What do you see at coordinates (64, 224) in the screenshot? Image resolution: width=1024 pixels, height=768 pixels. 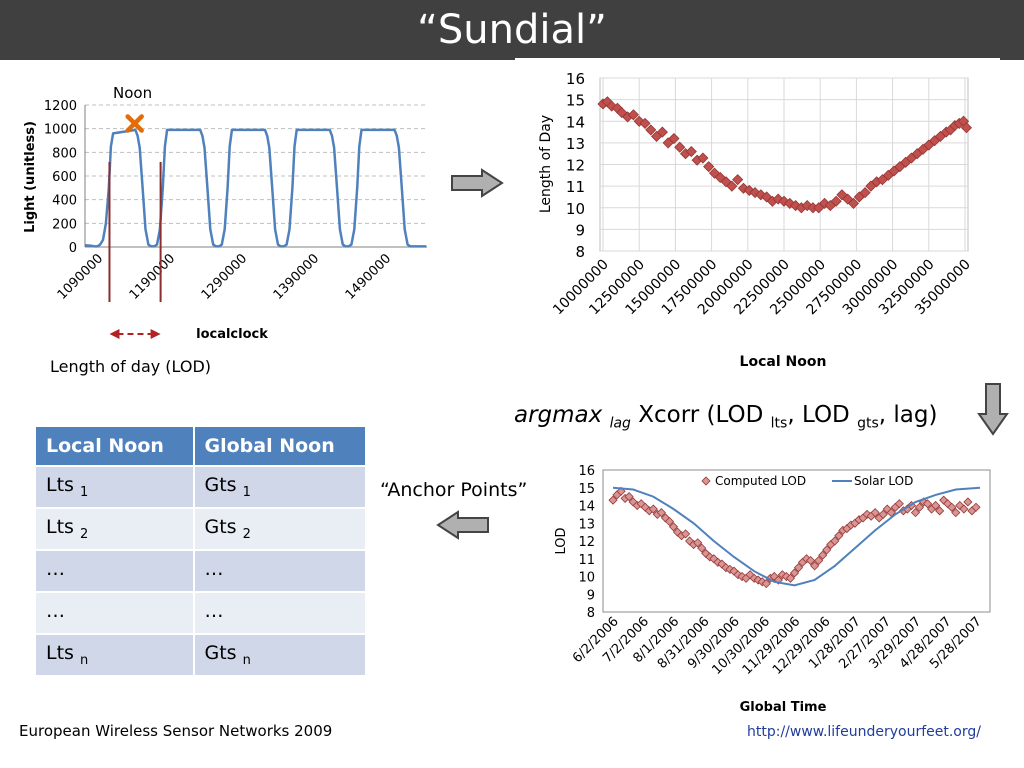 I see `y-tick-label: 200` at bounding box center [64, 224].